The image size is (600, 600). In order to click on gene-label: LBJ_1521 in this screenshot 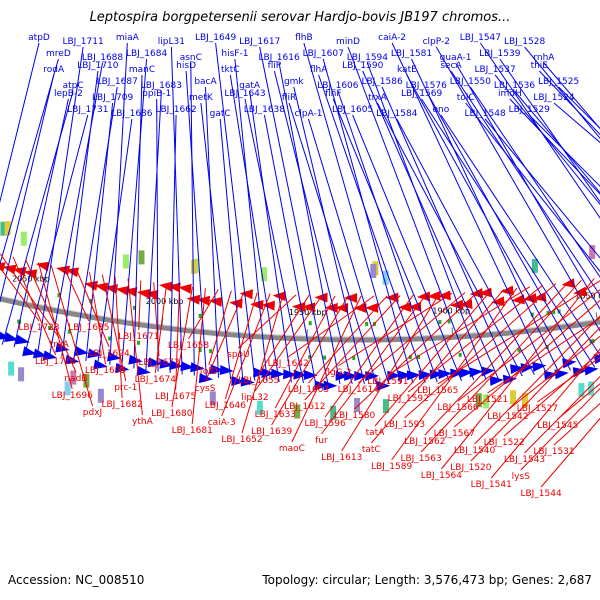, I will do `click(487, 400)`.